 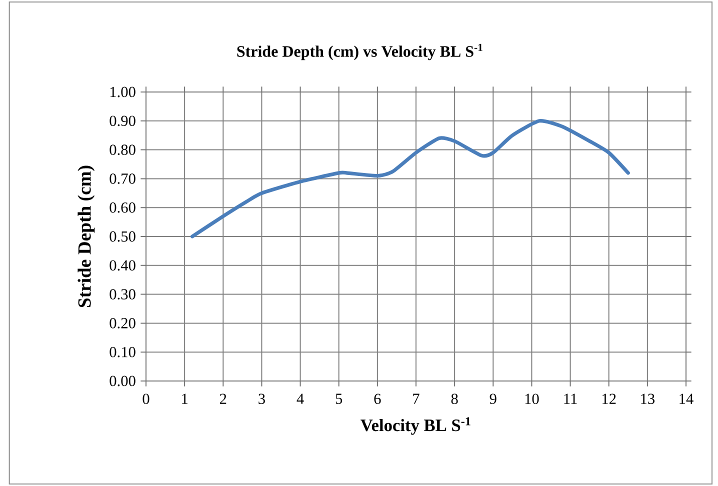 What do you see at coordinates (415, 426) in the screenshot?
I see `x-axis-title: Velocity BL S$^{-1}$` at bounding box center [415, 426].